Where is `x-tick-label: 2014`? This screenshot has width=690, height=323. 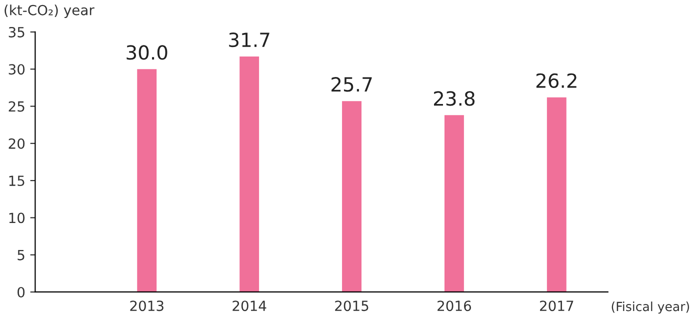
x-tick-label: 2014 is located at coordinates (249, 306).